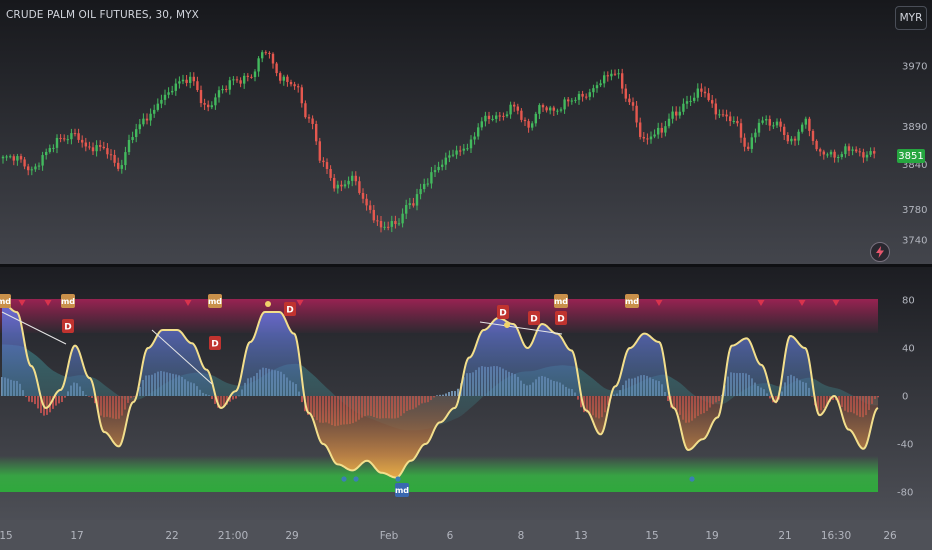  Describe the element at coordinates (880, 252) in the screenshot. I see `lightning-icon` at that location.